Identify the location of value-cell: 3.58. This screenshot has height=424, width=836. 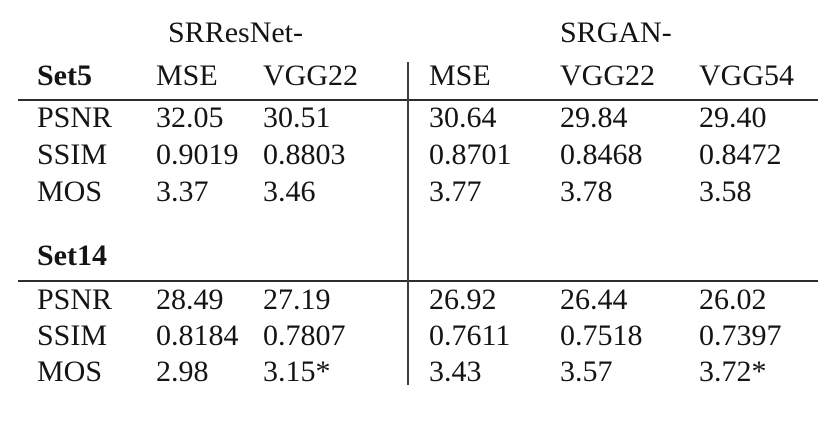
(725, 191).